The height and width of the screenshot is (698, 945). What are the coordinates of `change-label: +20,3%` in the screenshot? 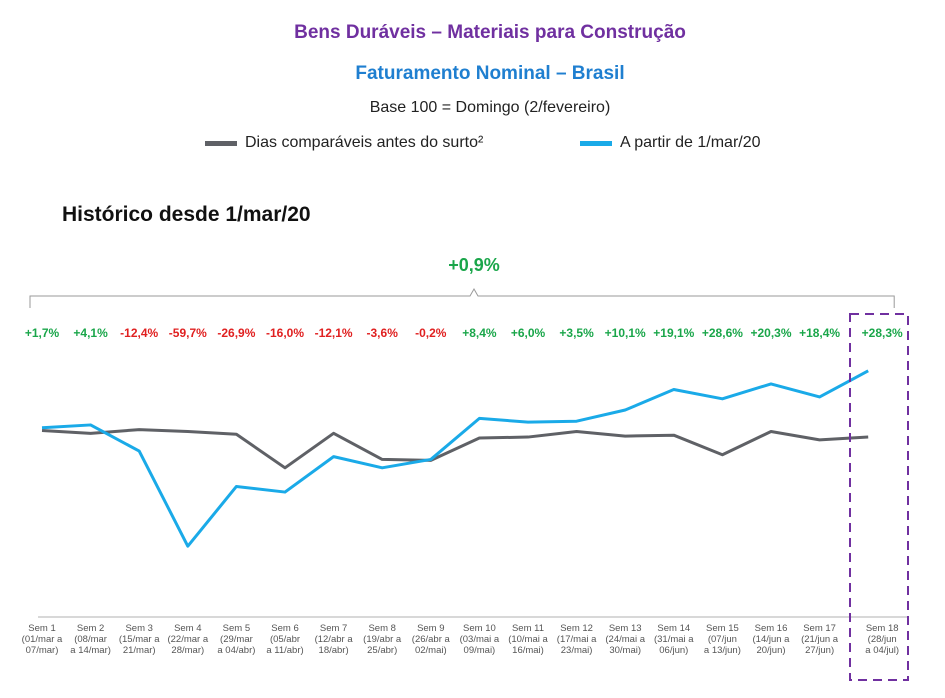 It's located at (770, 333).